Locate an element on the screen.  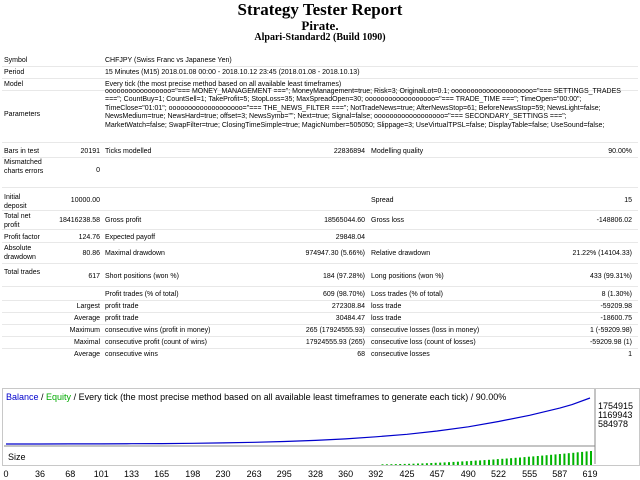
ticks-label: Ticks modelled is located at coordinates (128, 151).